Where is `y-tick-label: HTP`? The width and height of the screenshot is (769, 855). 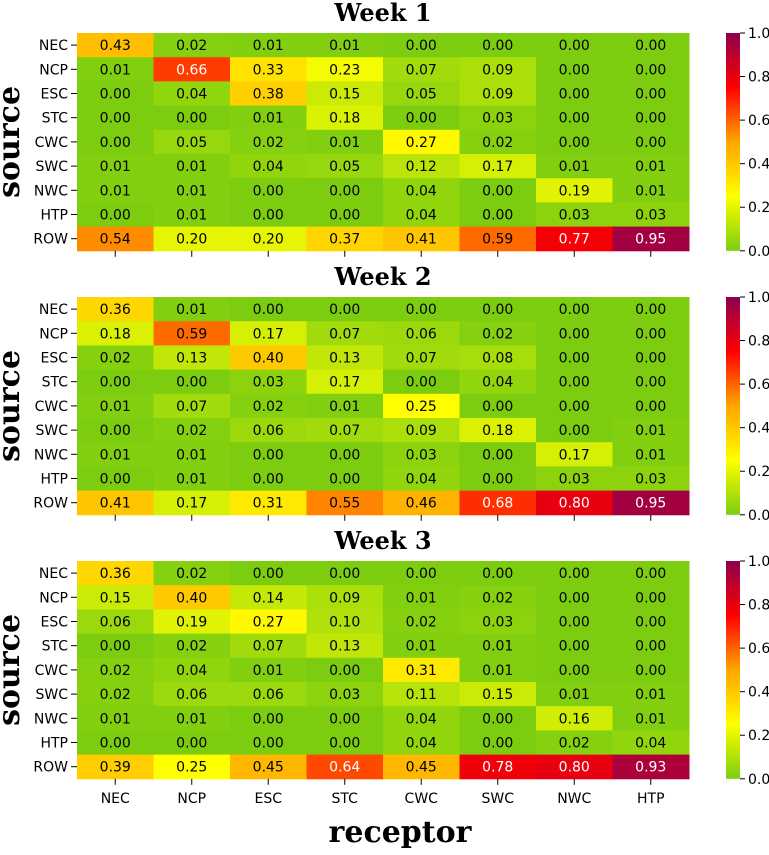 y-tick-label: HTP is located at coordinates (54, 480).